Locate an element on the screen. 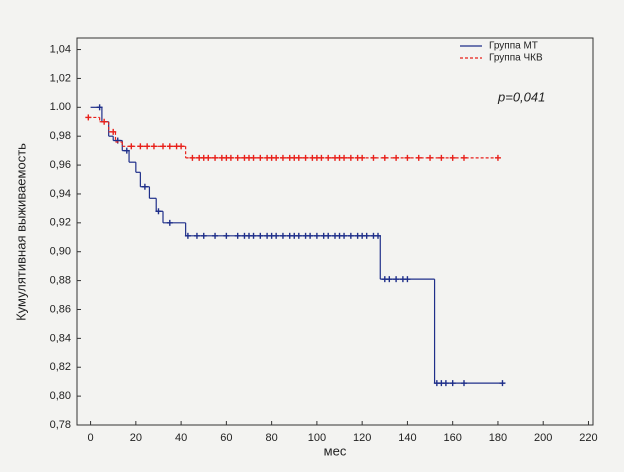 The height and width of the screenshot is (472, 624). y-tick-label: 1,04 is located at coordinates (60, 49).